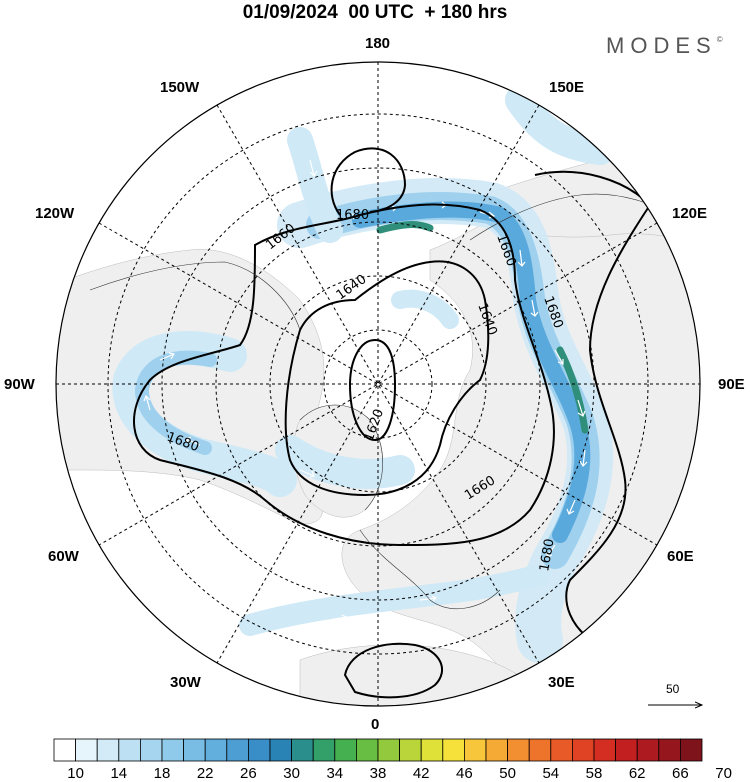 The height and width of the screenshot is (782, 750). Describe the element at coordinates (291, 773) in the screenshot. I see `colorbar-label: 30` at that location.